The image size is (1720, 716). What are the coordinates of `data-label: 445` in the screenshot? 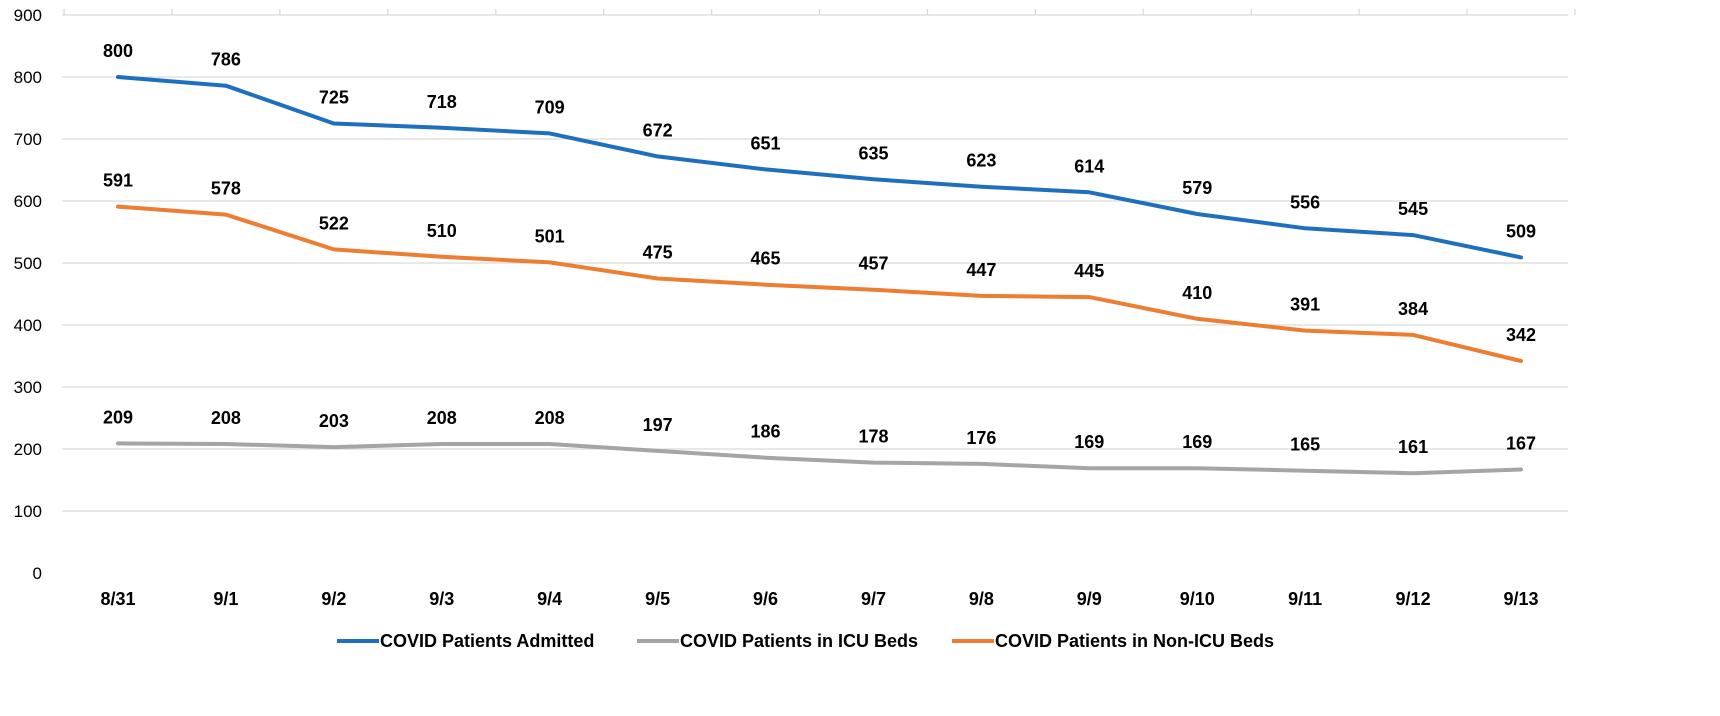 It's located at (1089, 271).